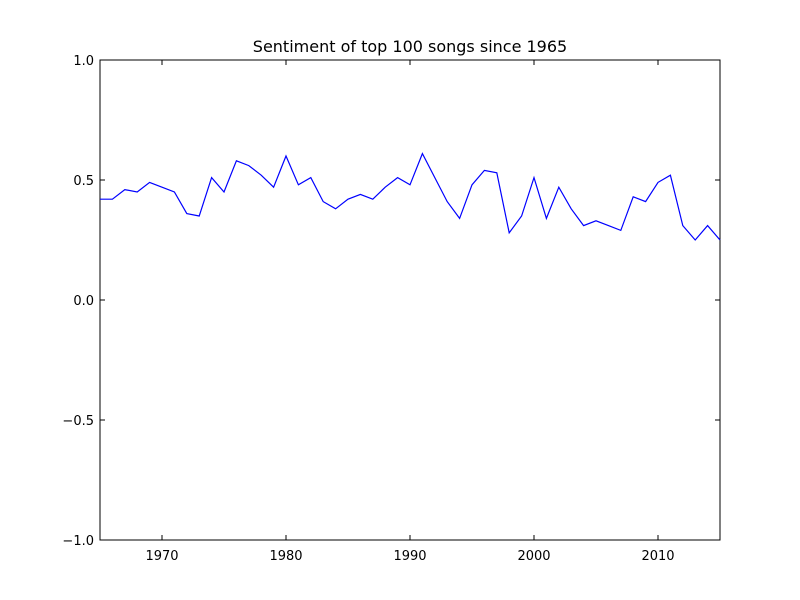 This screenshot has height=600, width=800. I want to click on y-tick-label: −1.0, so click(78, 541).